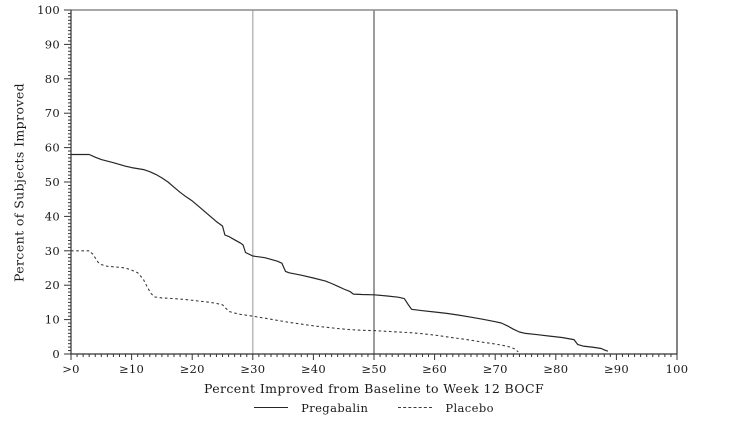 This screenshot has height=435, width=742. Describe the element at coordinates (434, 369) in the screenshot. I see `x-tick-label: ≥60` at that location.